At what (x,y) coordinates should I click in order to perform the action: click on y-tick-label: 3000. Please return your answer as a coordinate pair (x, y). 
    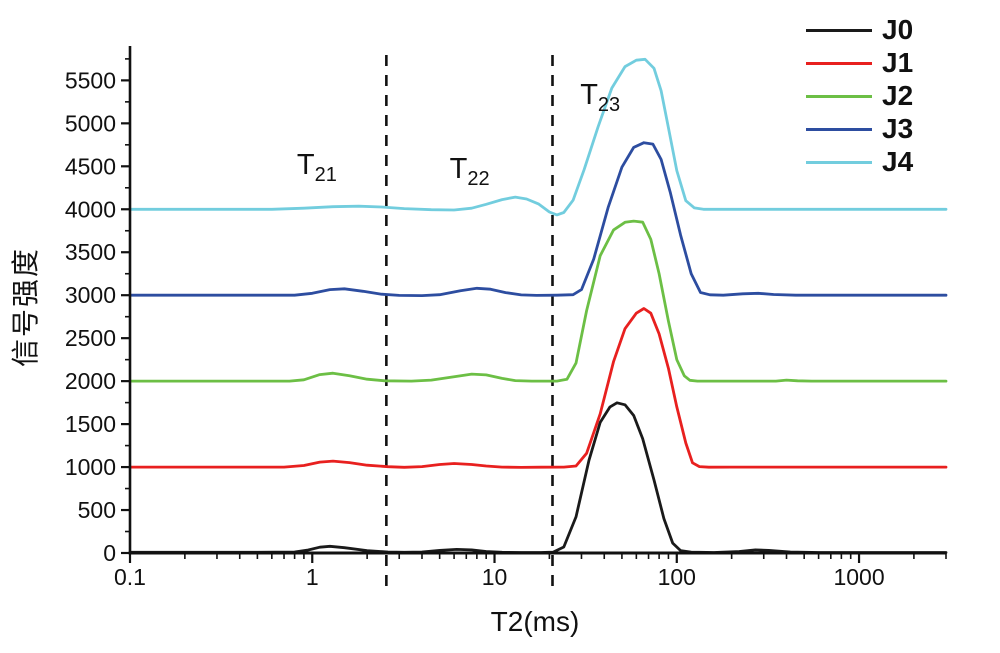
    Looking at the image, I should click on (90, 295).